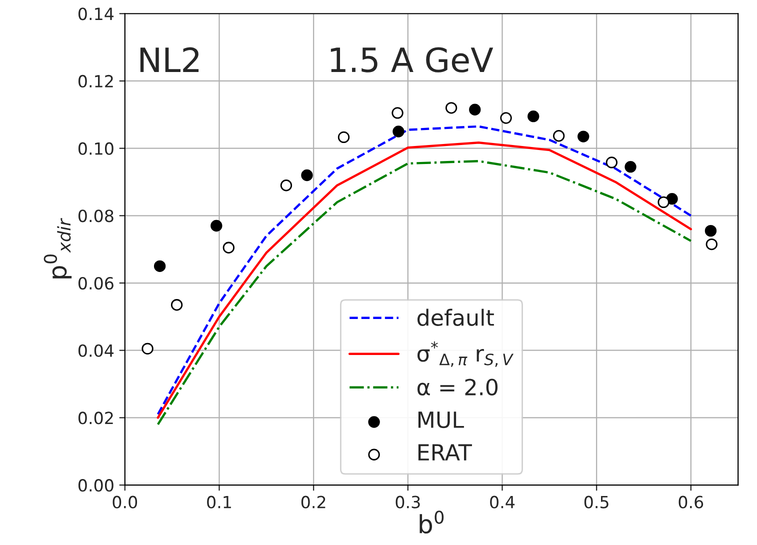 This screenshot has width=757, height=545. What do you see at coordinates (125, 502) in the screenshot?
I see `x-tick-label: 0.0` at bounding box center [125, 502].